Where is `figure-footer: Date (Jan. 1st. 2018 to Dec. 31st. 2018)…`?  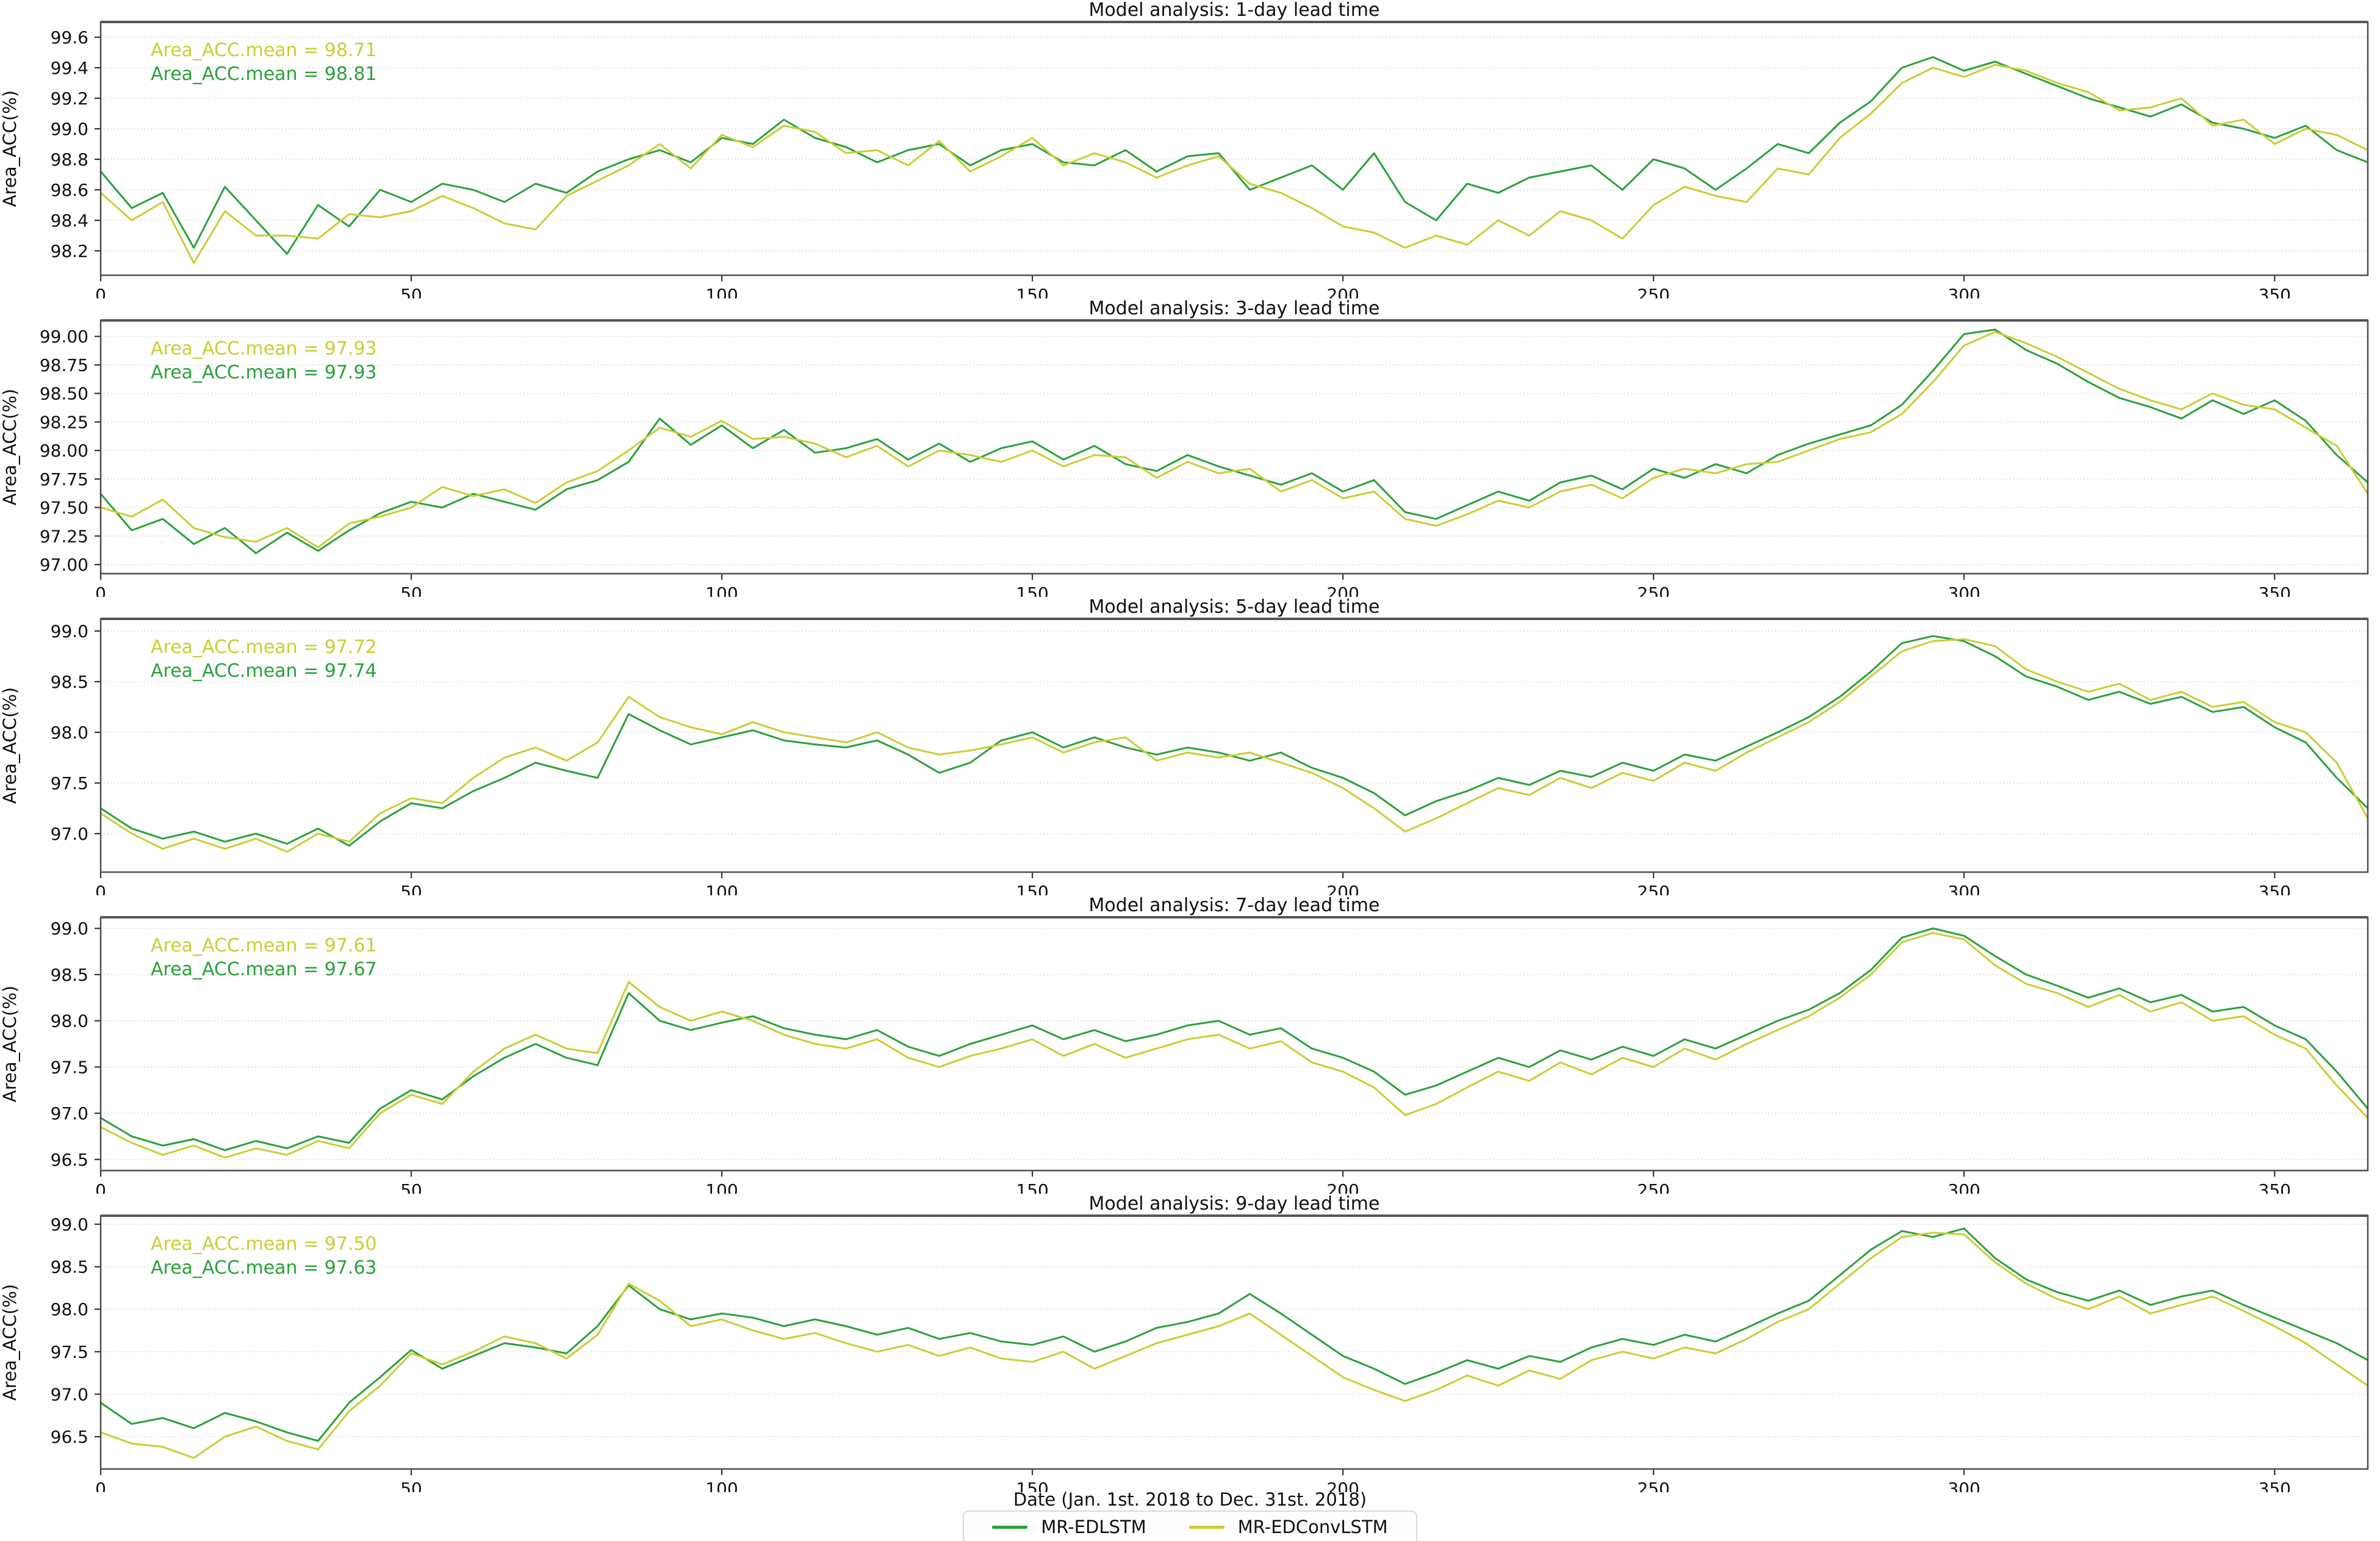
figure-footer: Date (Jan. 1st. 2018 to Dec. 31st. 2018)… is located at coordinates (1190, 1515).